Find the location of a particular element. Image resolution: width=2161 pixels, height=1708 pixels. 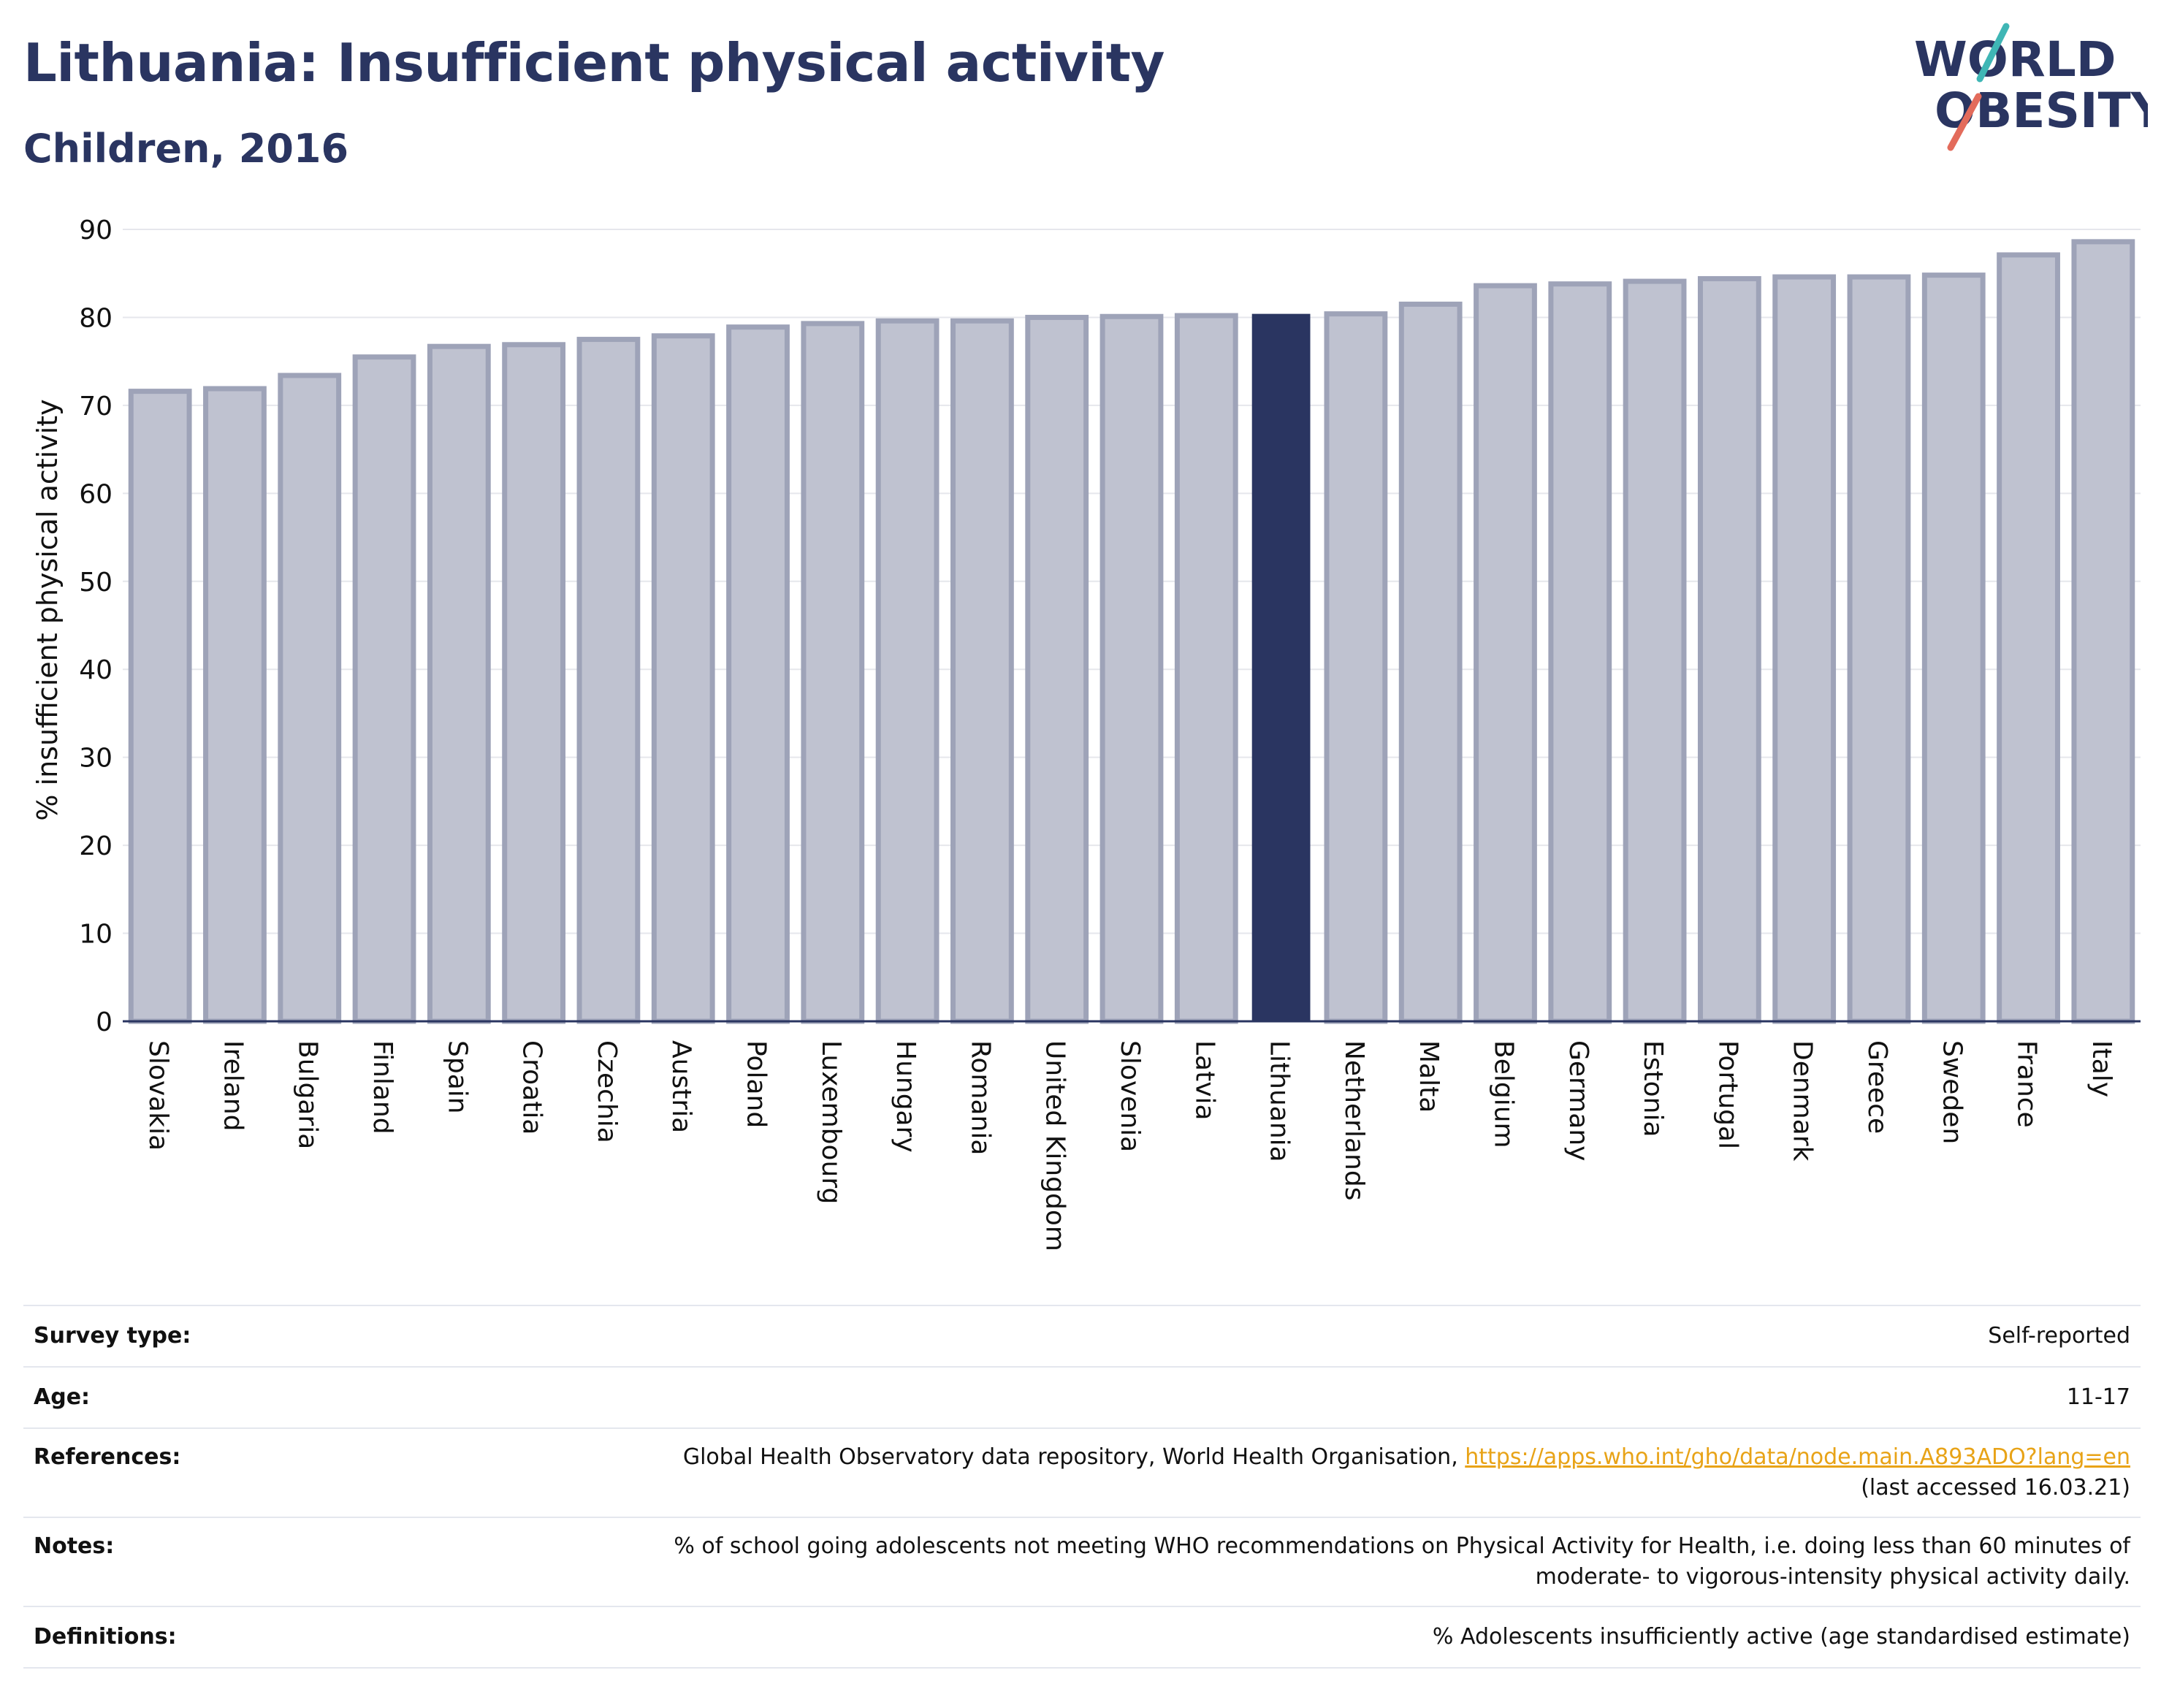

info-row: Survey type: Self-reported is located at coordinates (1082, 1335).